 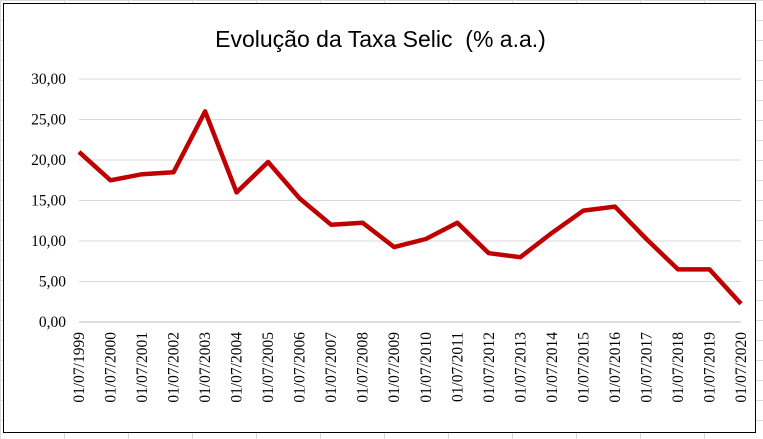 What do you see at coordinates (520, 367) in the screenshot?
I see `x-tick-label: 01/07/2013` at bounding box center [520, 367].